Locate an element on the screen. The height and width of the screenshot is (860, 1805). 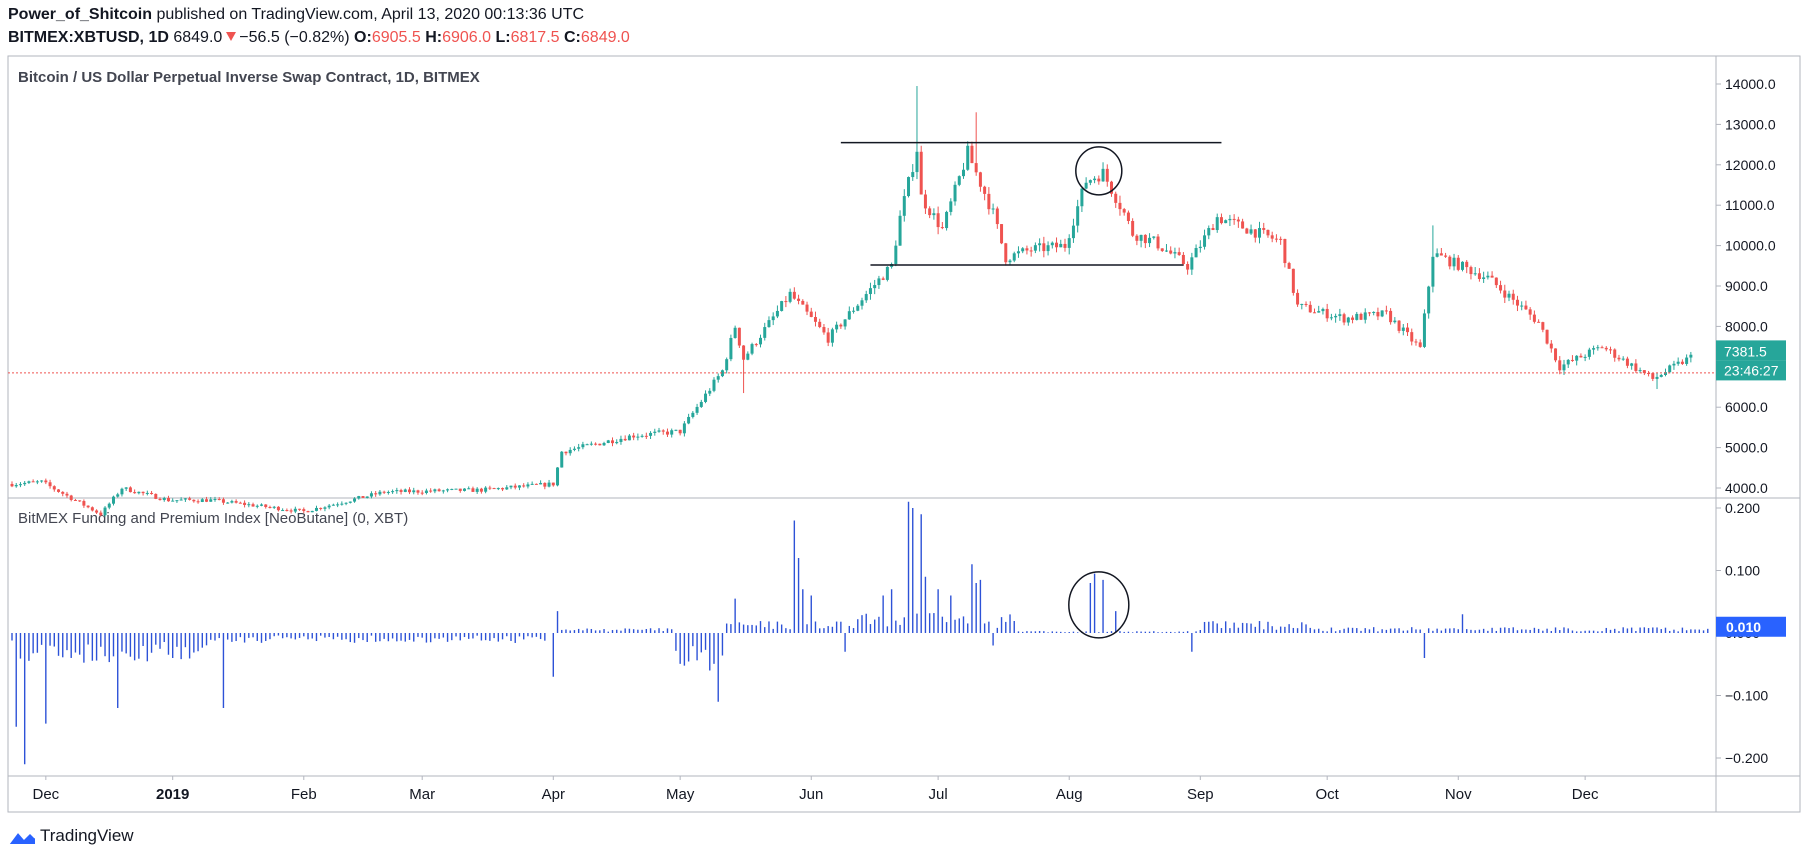
price-axis-label: 14000.0 is located at coordinates (1750, 84).